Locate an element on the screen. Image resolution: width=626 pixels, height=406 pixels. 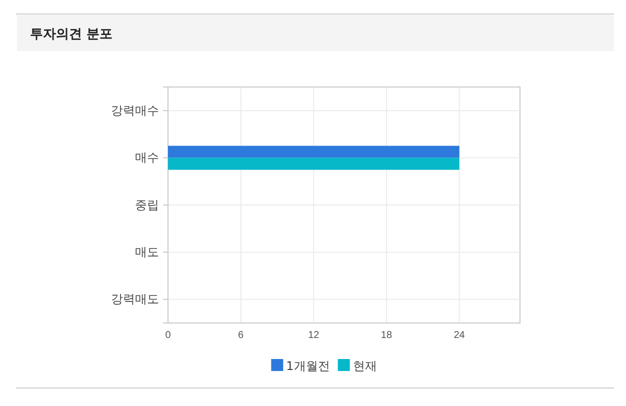
chart-title: 투자의견 분포 is located at coordinates (71, 34).